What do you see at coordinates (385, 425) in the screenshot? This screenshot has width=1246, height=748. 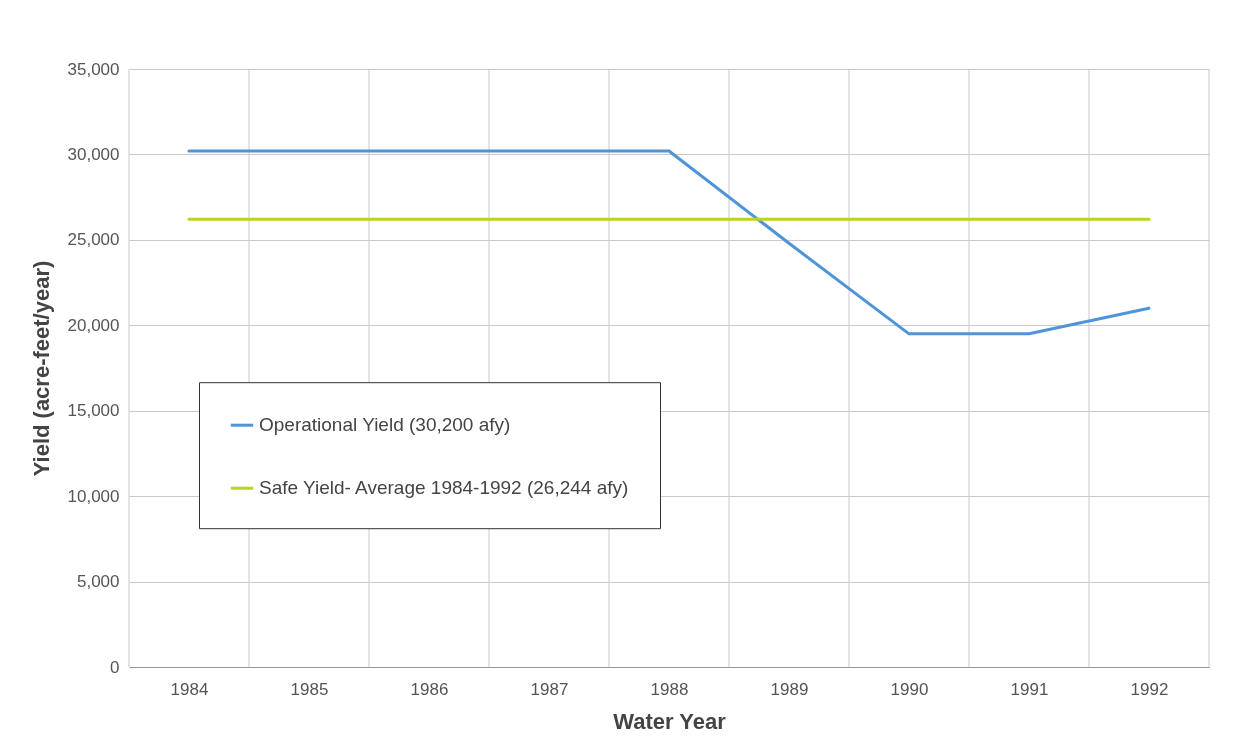 I see `legend-label: Operational Yield (30,200 afy)` at bounding box center [385, 425].